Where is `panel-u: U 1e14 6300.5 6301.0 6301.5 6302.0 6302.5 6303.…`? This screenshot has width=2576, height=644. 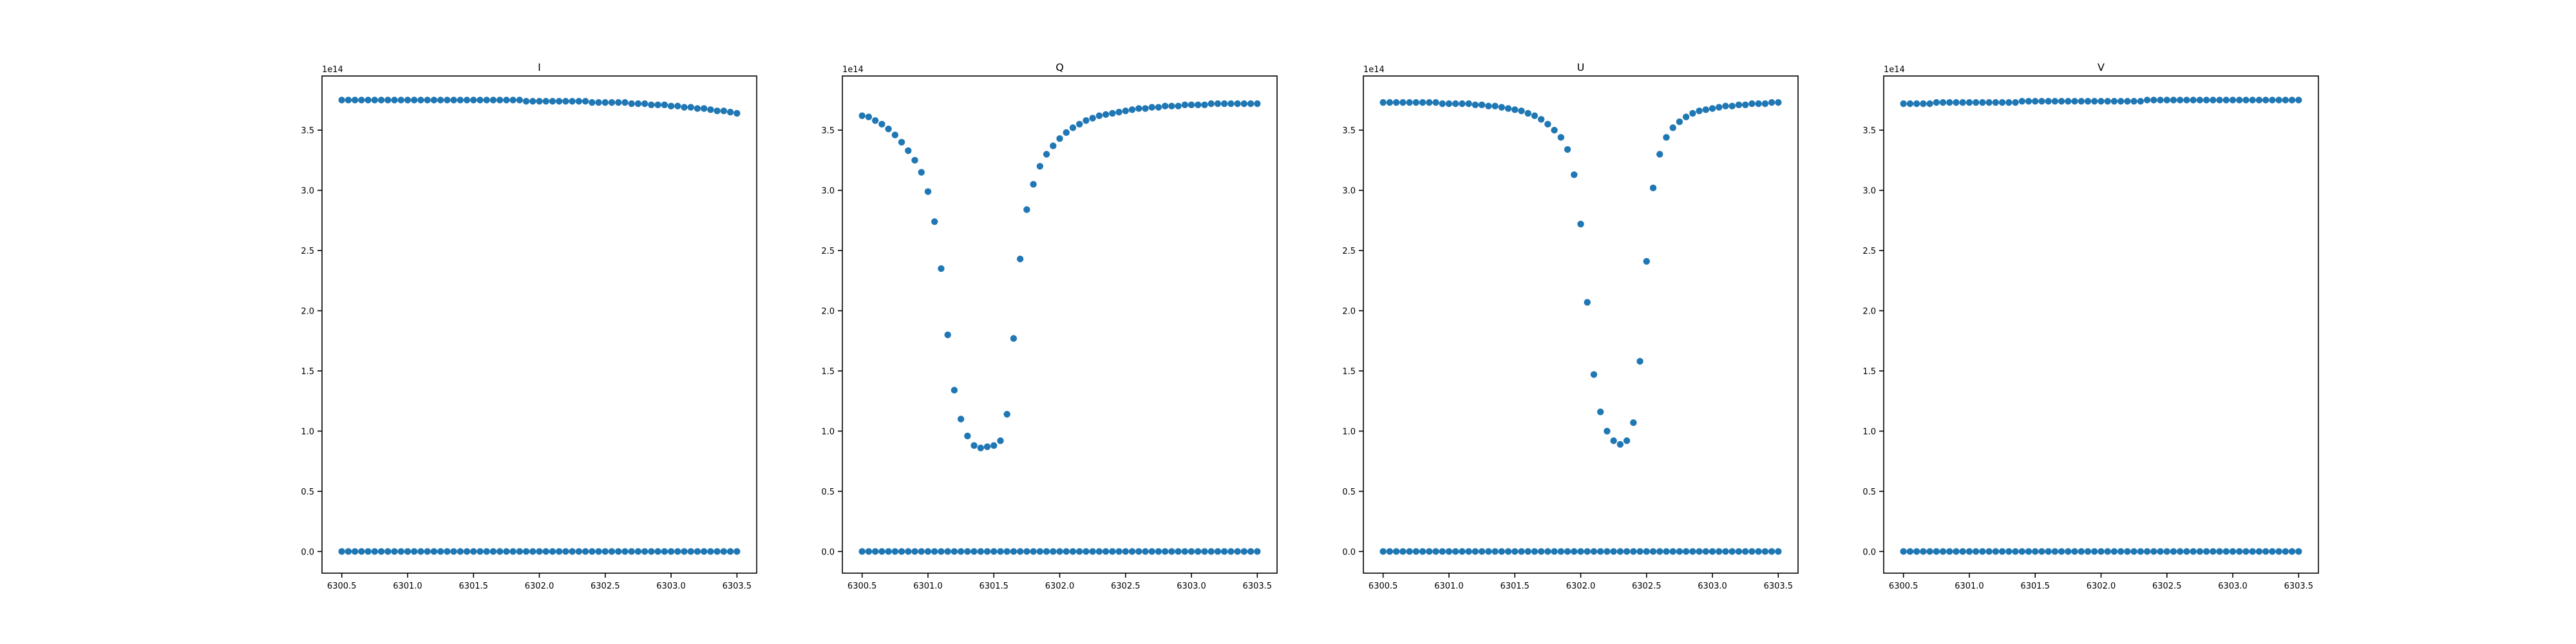 panel-u: U 1e14 6300.5 6301.0 6301.5 6302.0 6302.5 6303.… is located at coordinates (1570, 326).